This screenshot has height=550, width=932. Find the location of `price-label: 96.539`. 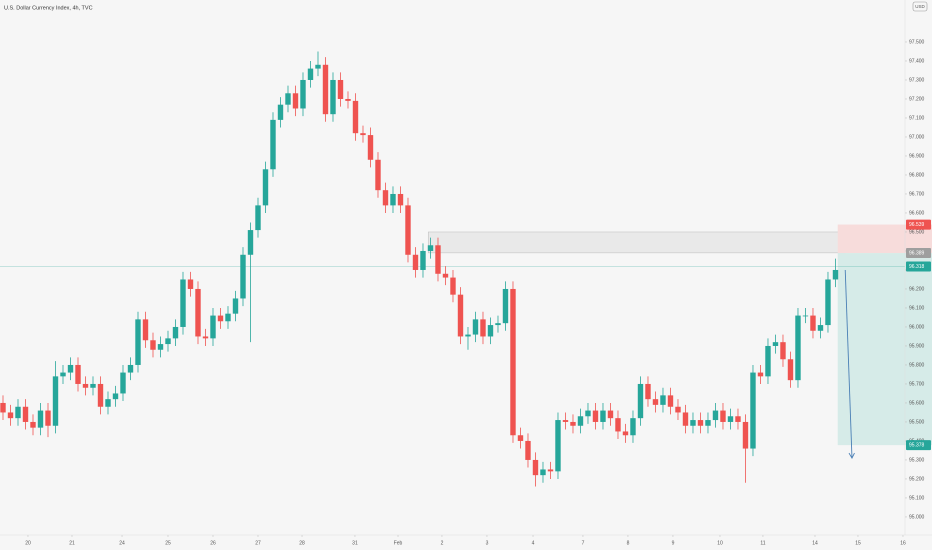

price-label: 96.539 is located at coordinates (917, 225).